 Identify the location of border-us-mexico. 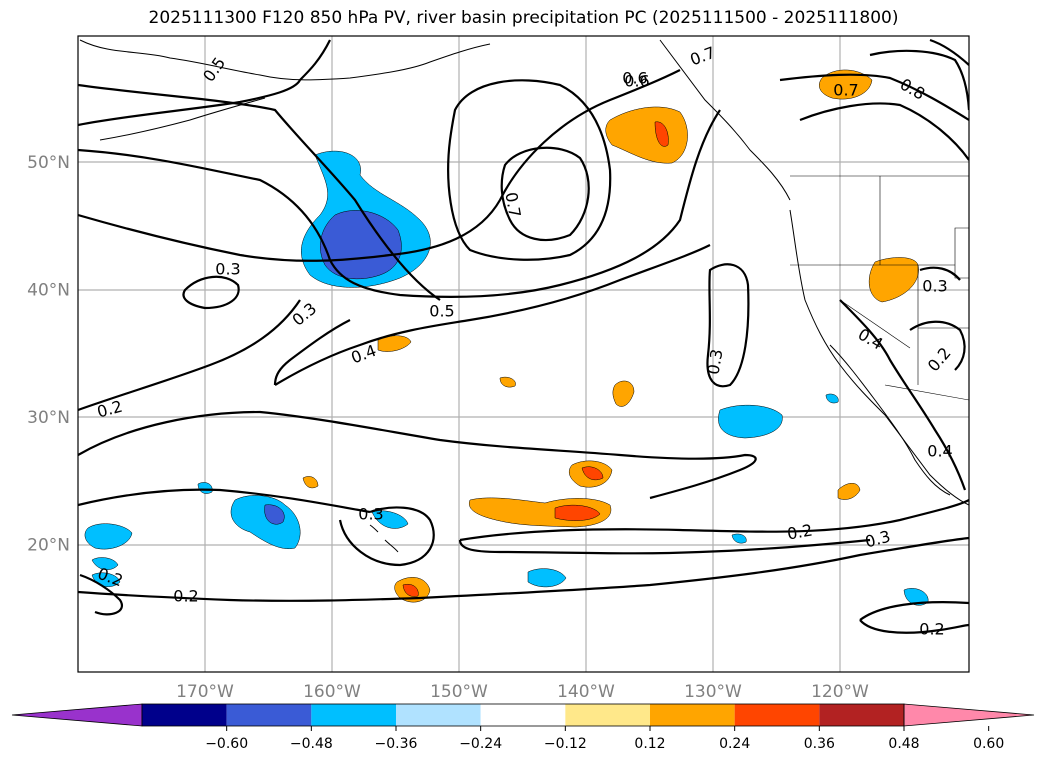
(926, 392).